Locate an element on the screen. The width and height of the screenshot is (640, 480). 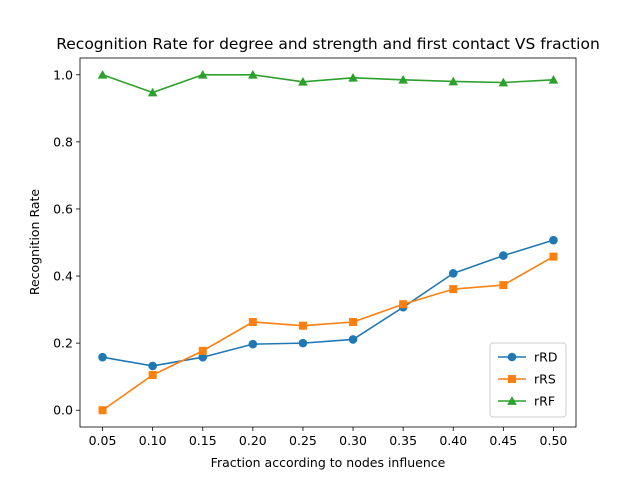
y-tick-label: 1.0 is located at coordinates (63, 74).